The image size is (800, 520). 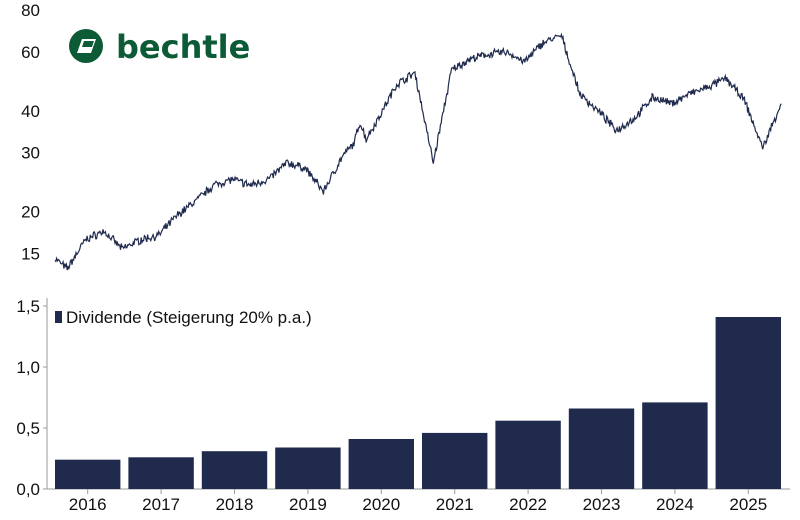 What do you see at coordinates (455, 504) in the screenshot?
I see `year-tick-label: 2021` at bounding box center [455, 504].